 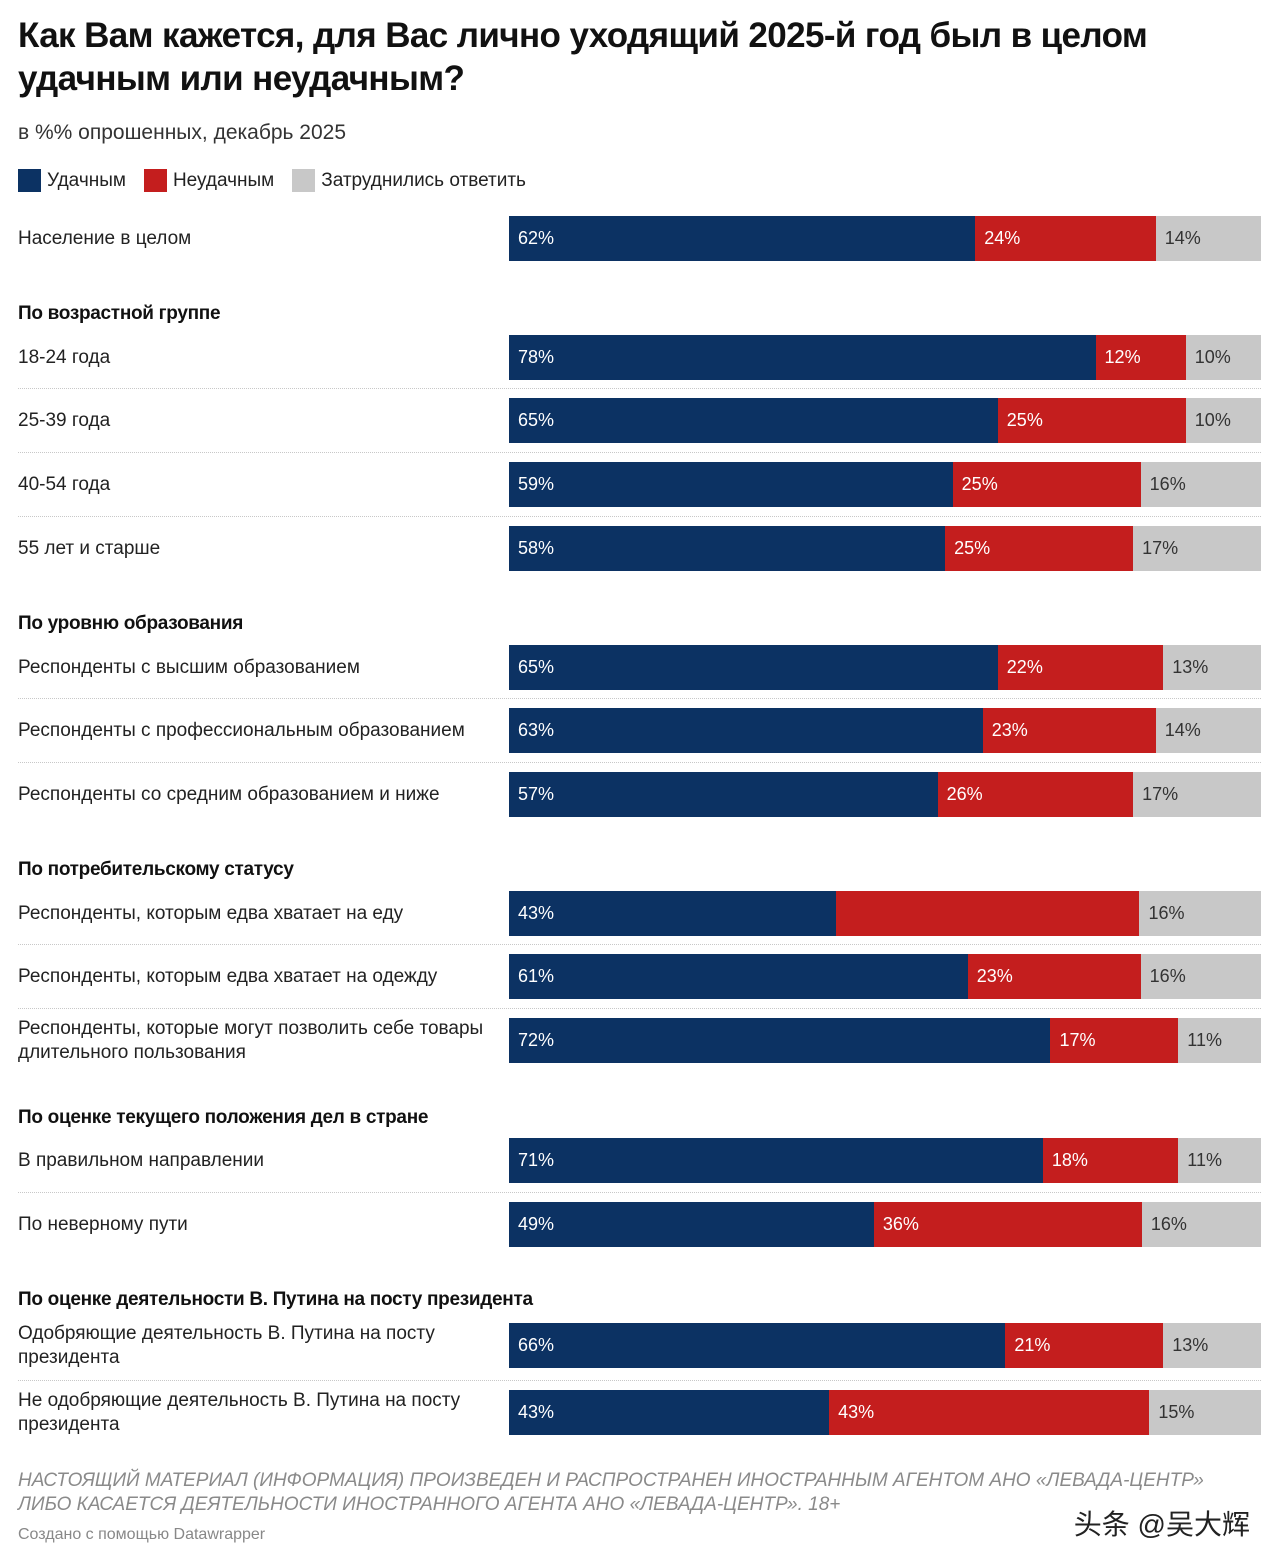 I want to click on legend-item-unsure: Затруднились ответить, so click(x=409, y=180).